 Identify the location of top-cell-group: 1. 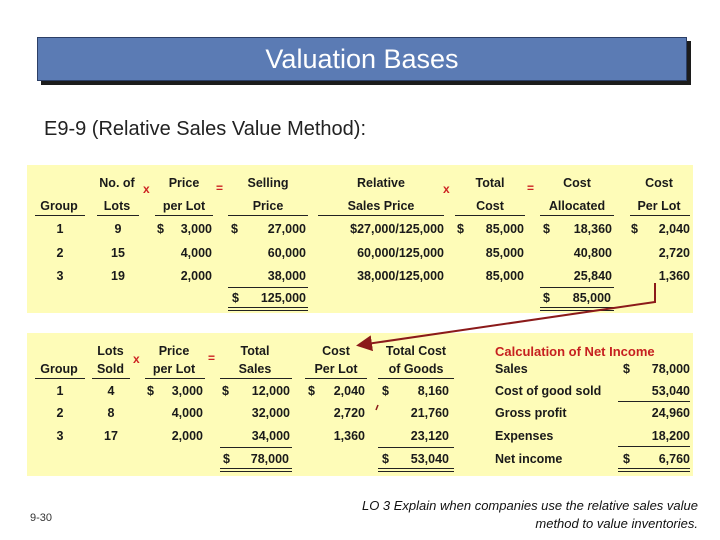
(60, 229).